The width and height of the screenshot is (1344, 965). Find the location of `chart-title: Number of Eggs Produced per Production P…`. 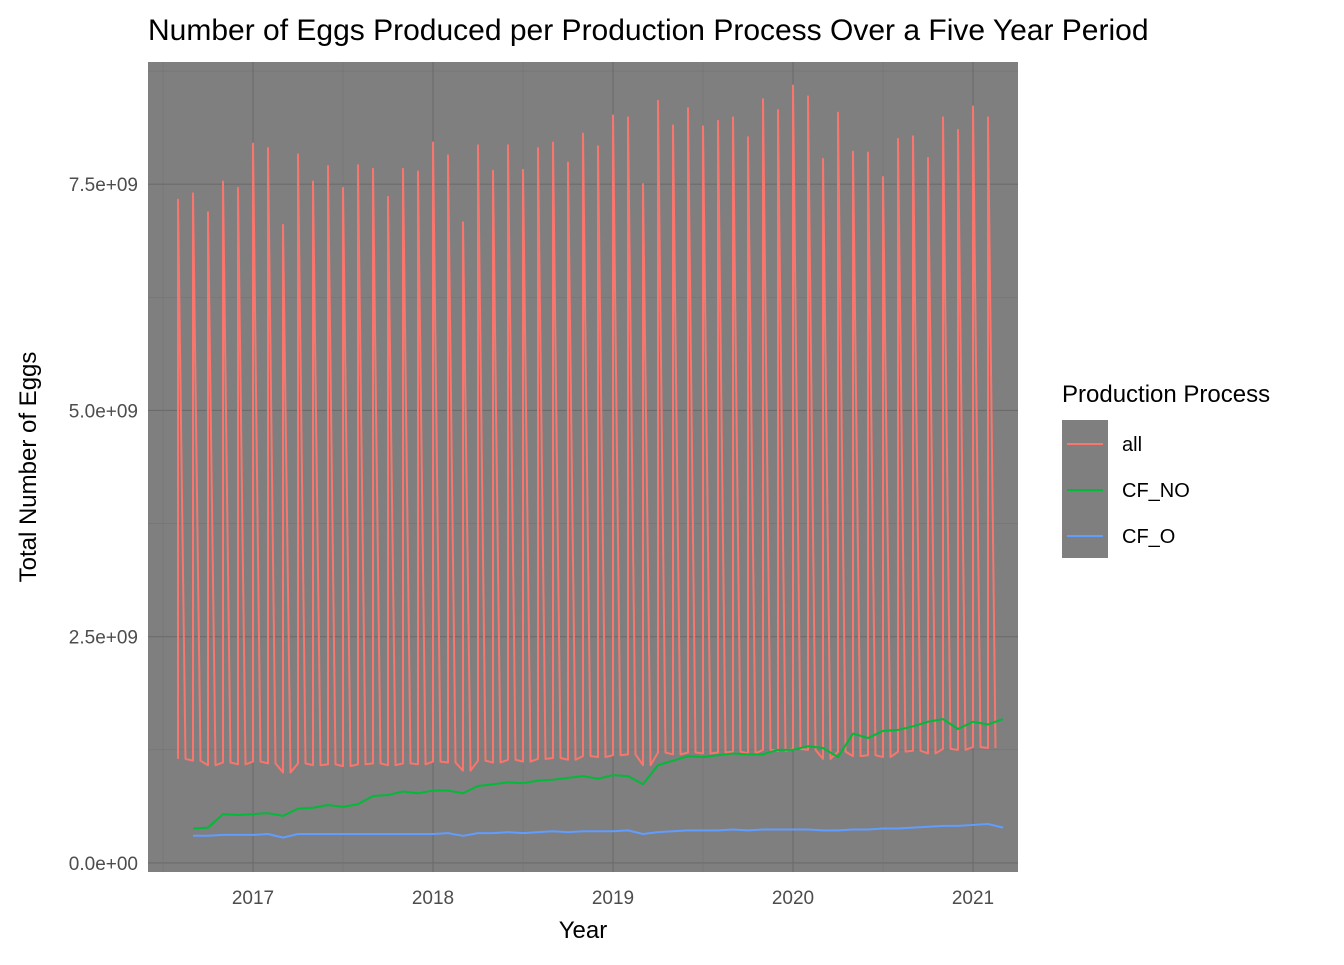

chart-title: Number of Eggs Produced per Production P… is located at coordinates (648, 30).